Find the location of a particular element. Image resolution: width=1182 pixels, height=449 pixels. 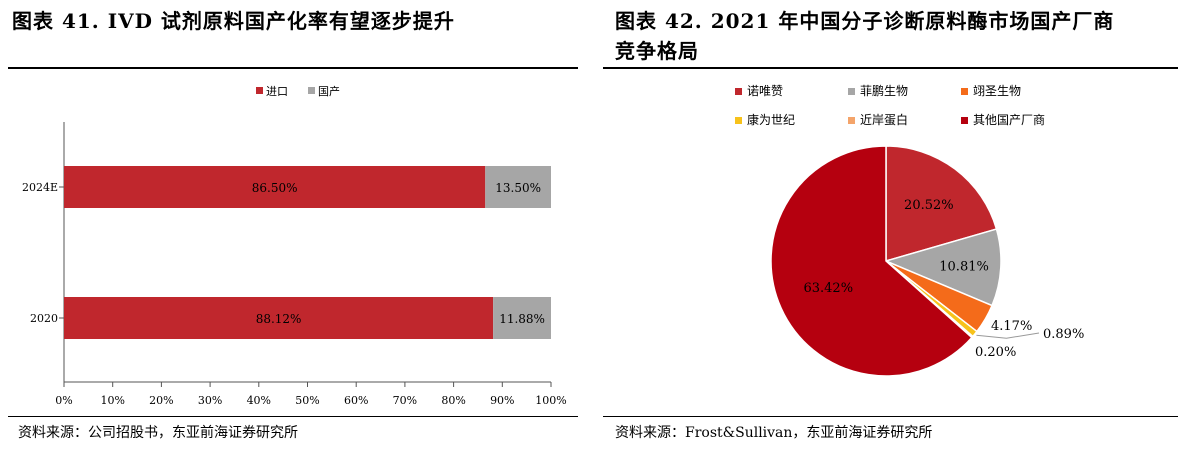

pie-label-5: 63.42% is located at coordinates (828, 288).